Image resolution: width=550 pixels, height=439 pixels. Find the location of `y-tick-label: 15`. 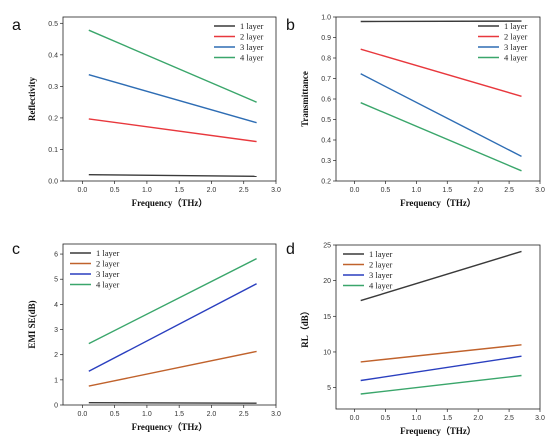

y-tick-label: 15 is located at coordinates (327, 317).